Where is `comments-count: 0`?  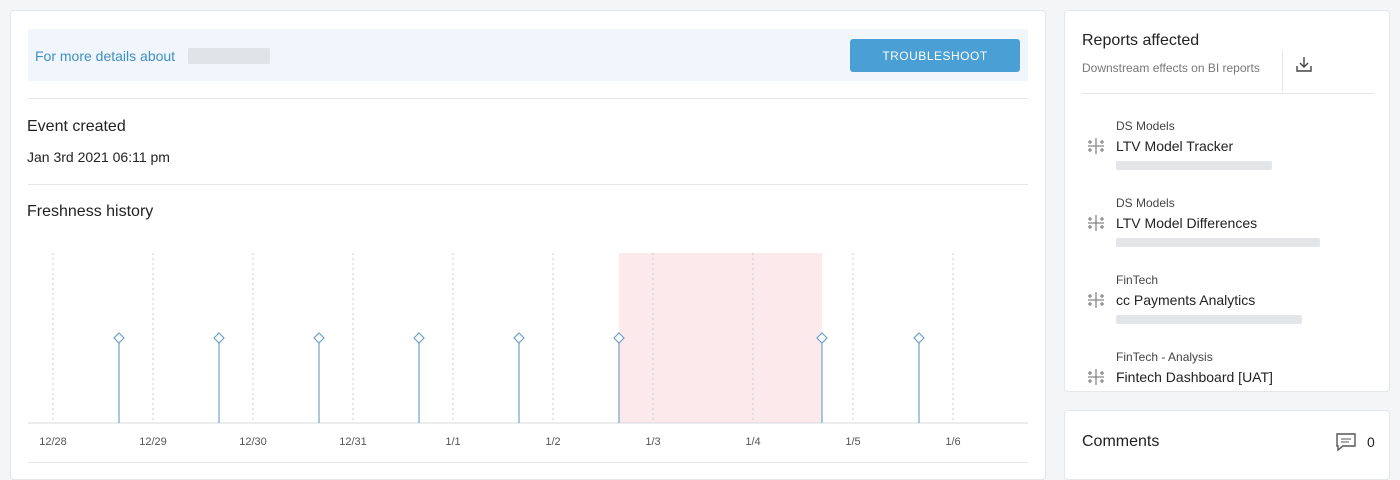 comments-count: 0 is located at coordinates (1371, 442).